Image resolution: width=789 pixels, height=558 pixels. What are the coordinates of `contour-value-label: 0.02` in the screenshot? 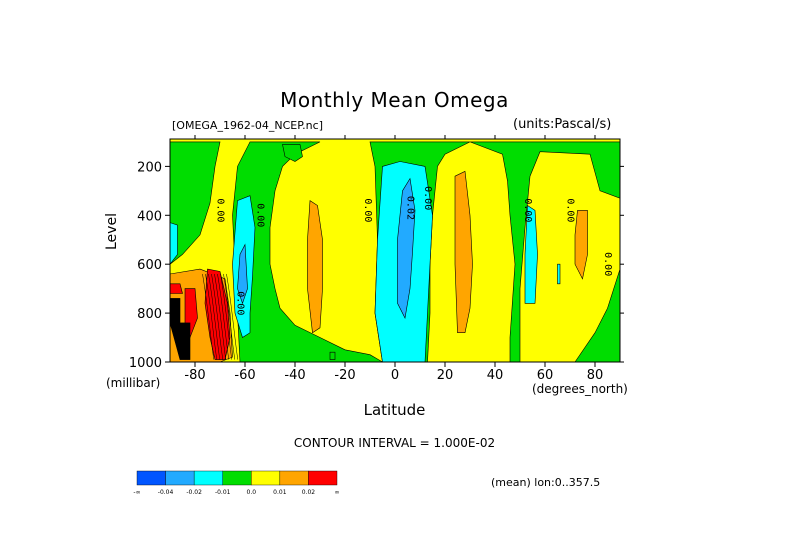 It's located at (410, 208).